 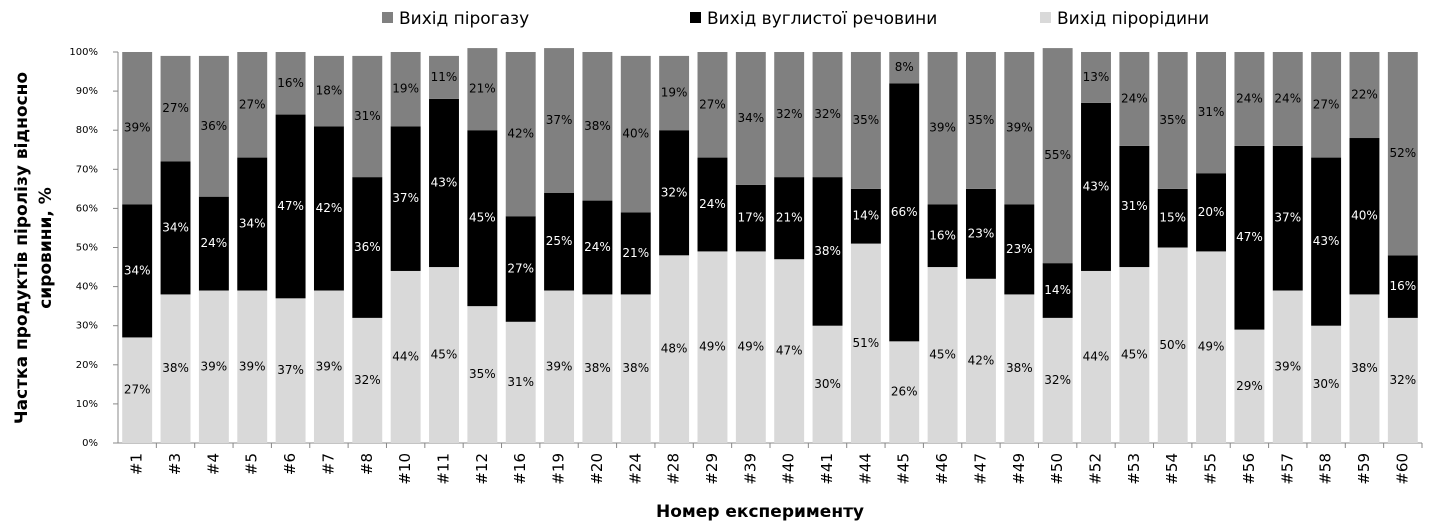 I want to click on x-tick-label: #45, so click(x=904, y=469).